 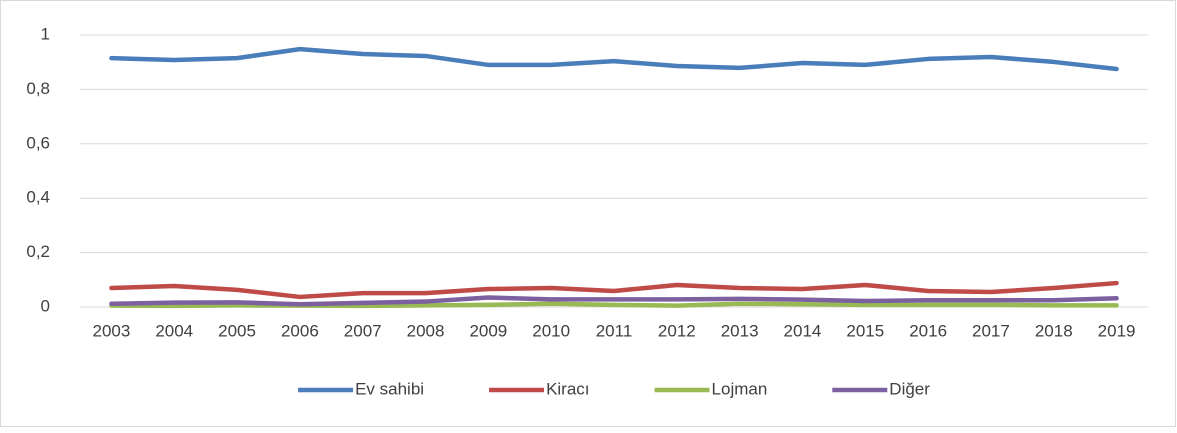 I want to click on x-tick-label: 2012, so click(x=677, y=330).